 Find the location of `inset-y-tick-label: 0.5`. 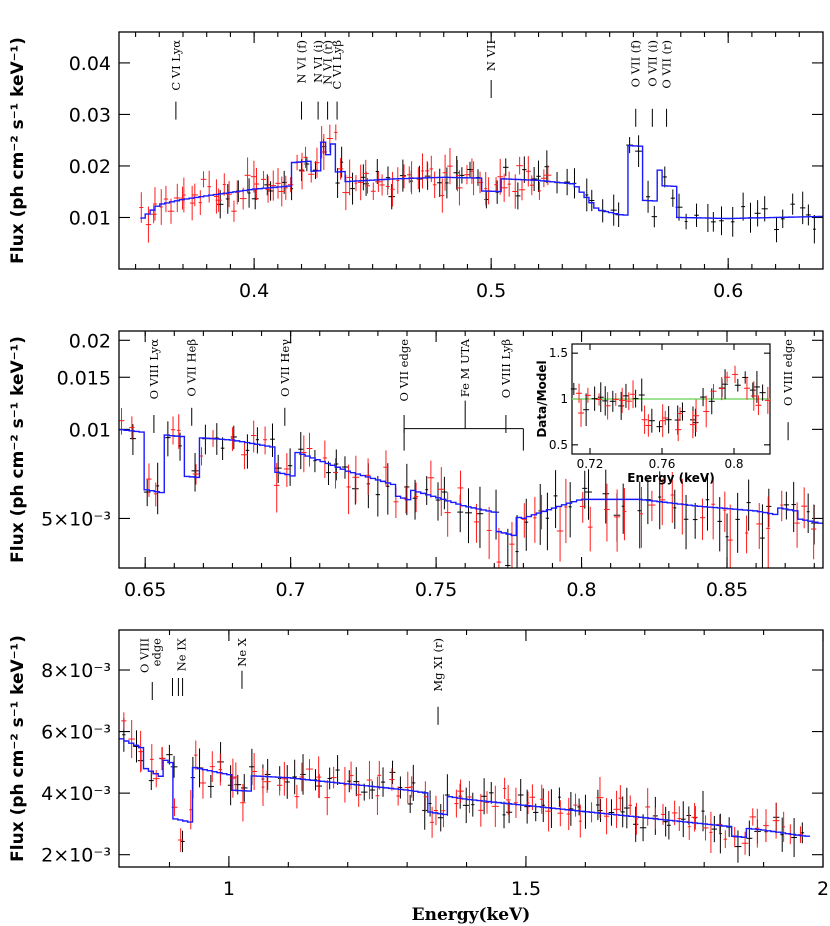

inset-y-tick-label: 0.5 is located at coordinates (558, 445).